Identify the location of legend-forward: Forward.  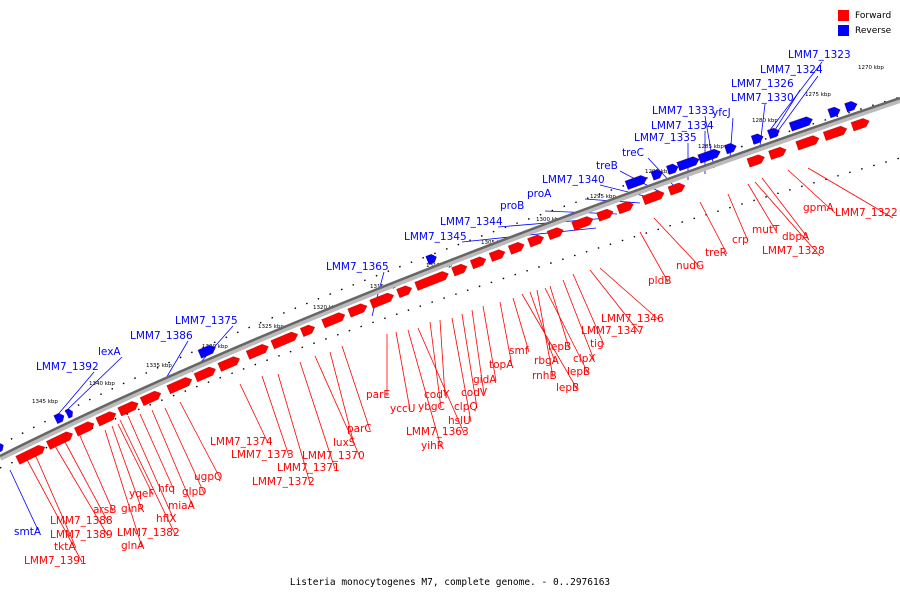
(864, 15).